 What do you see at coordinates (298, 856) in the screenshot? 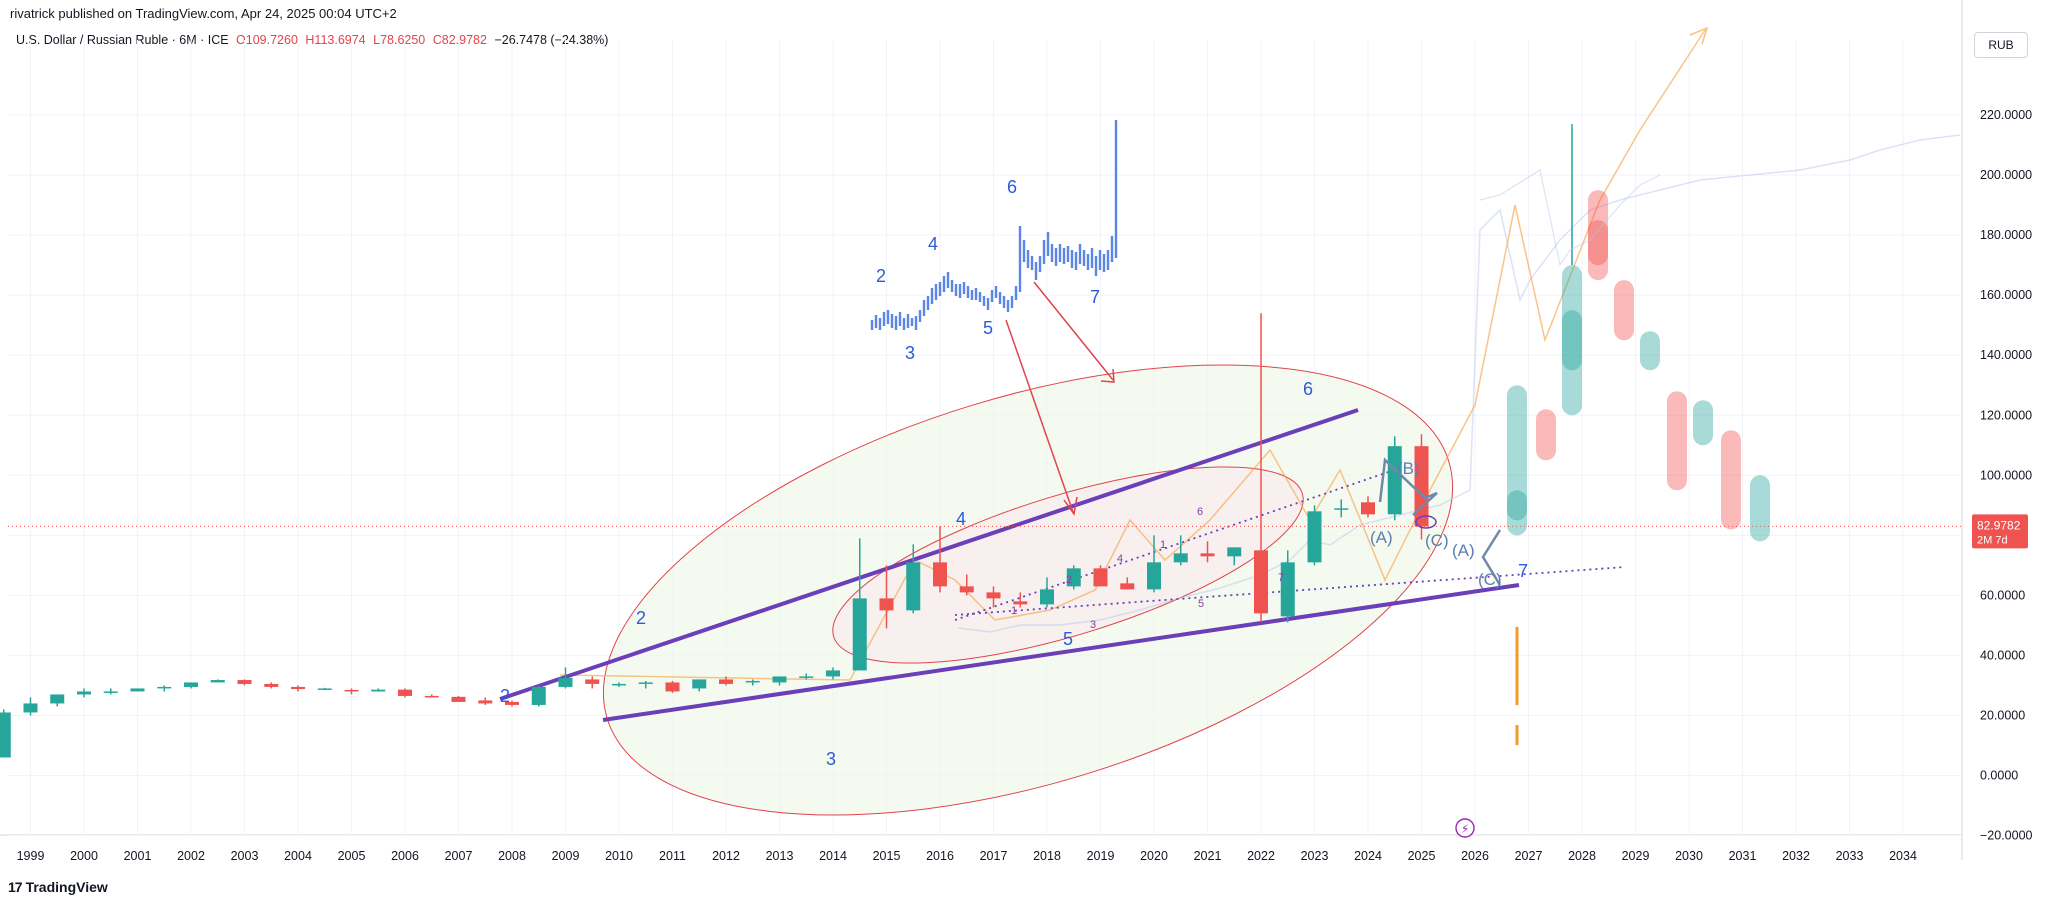
I see `time-tick-label: 2004` at bounding box center [298, 856].